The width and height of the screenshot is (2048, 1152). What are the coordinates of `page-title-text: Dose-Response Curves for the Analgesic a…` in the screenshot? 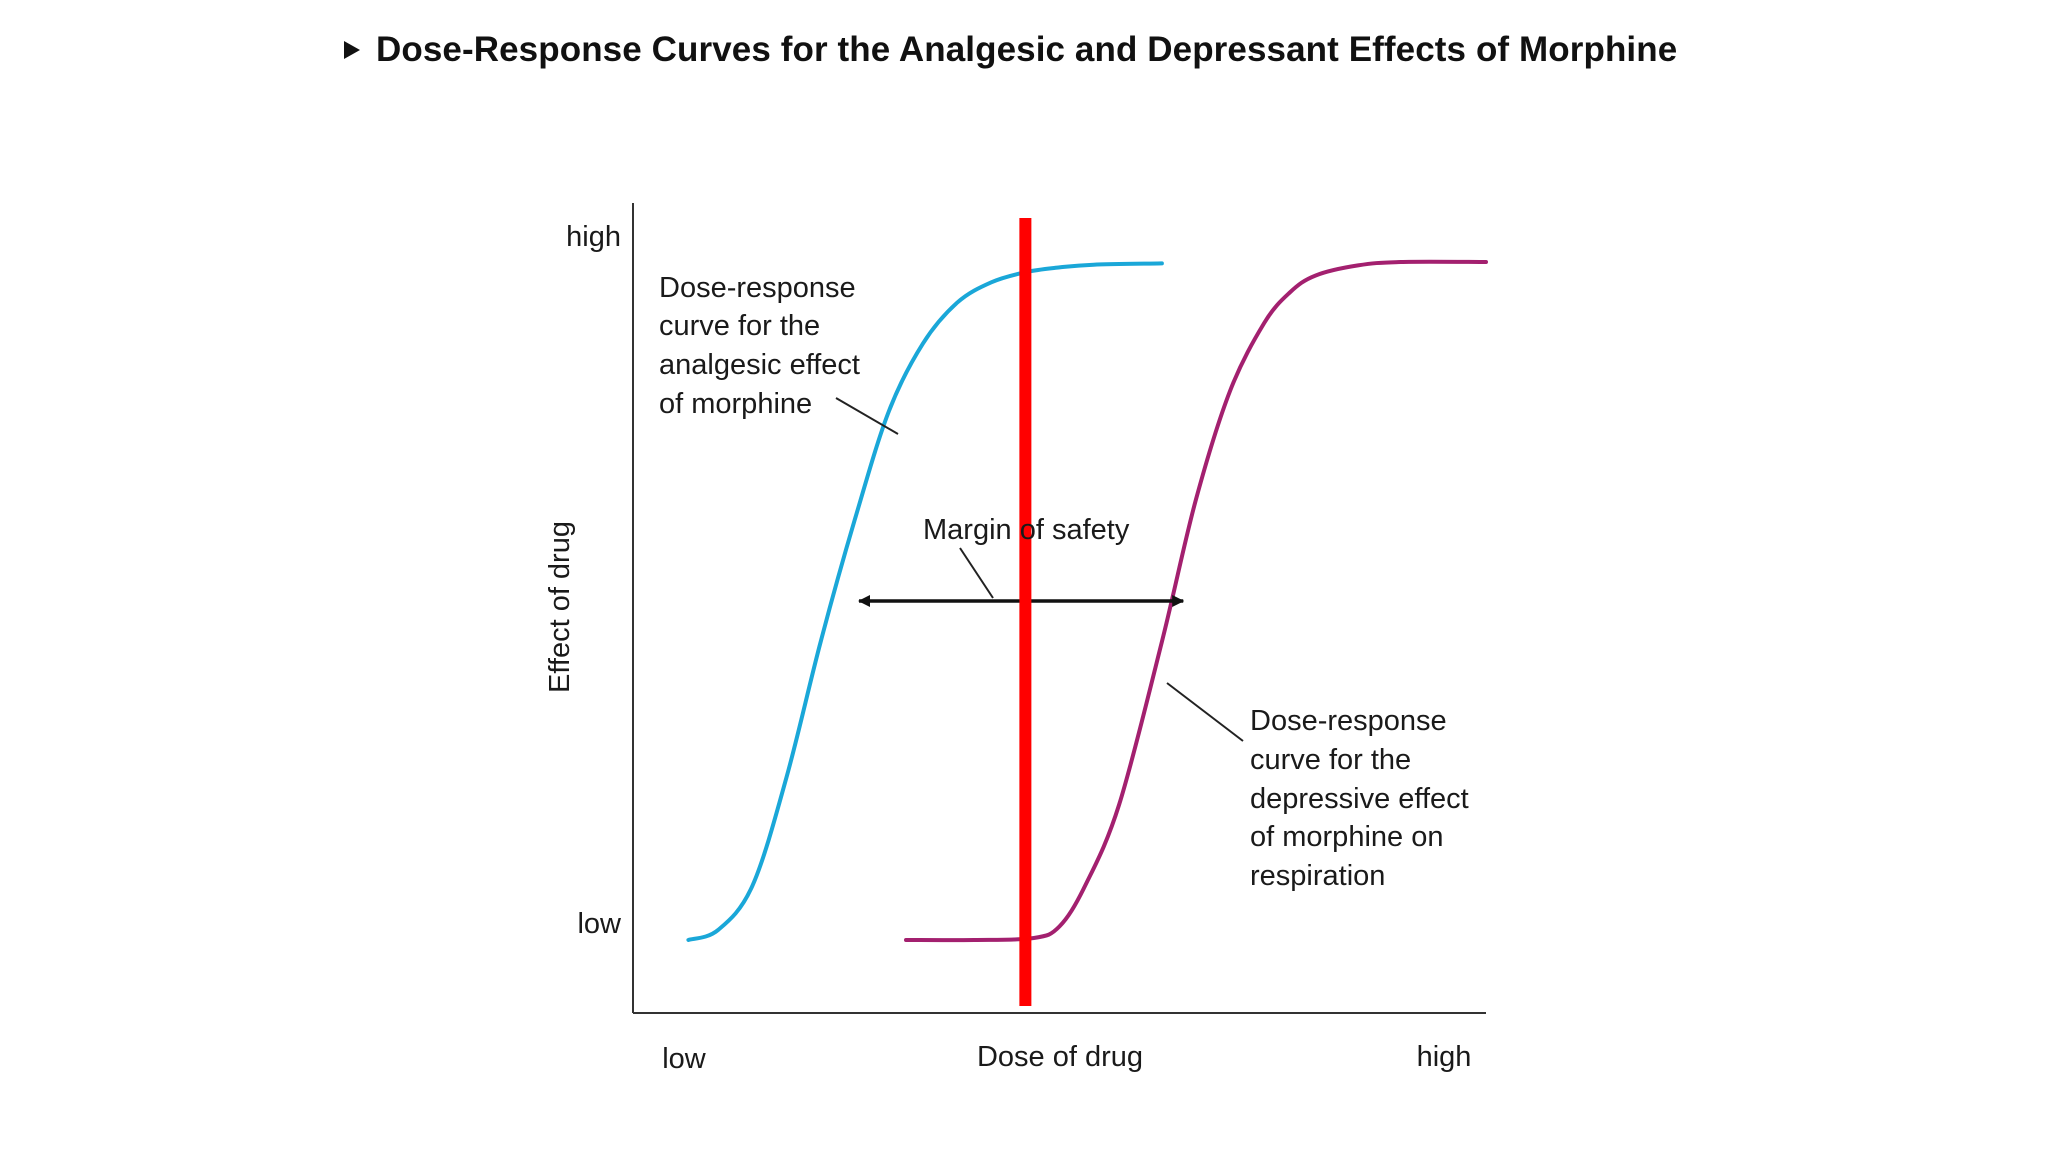 It's located at (1027, 49).